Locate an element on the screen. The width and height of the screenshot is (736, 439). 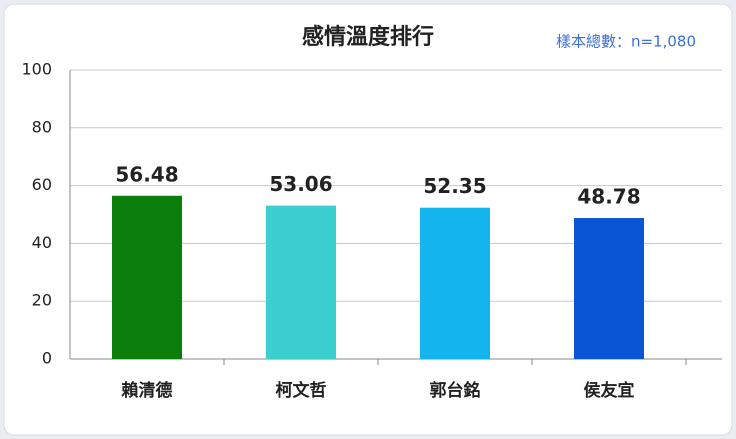
chart-title: 感情溫度排行 is located at coordinates (368, 37).